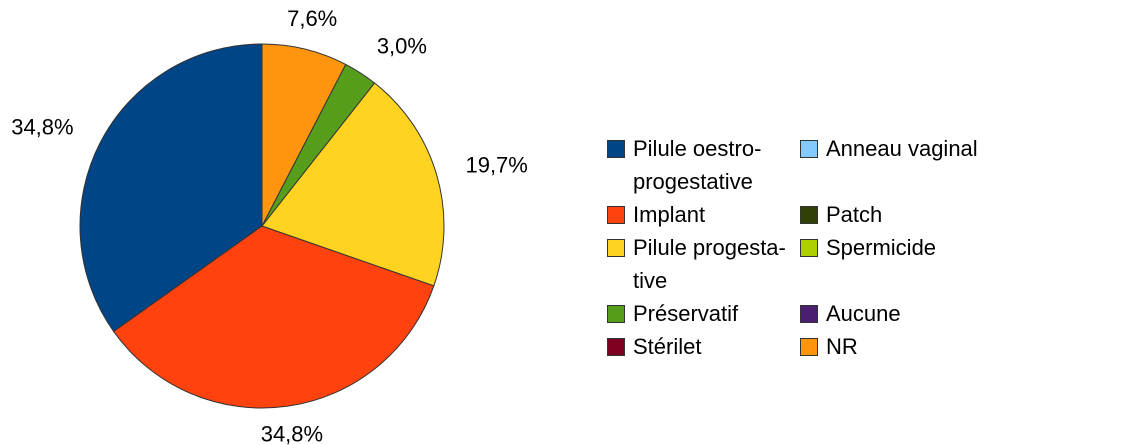 This screenshot has height=445, width=1122. Describe the element at coordinates (950, 264) in the screenshot. I see `legend-item: Spermicide` at that location.